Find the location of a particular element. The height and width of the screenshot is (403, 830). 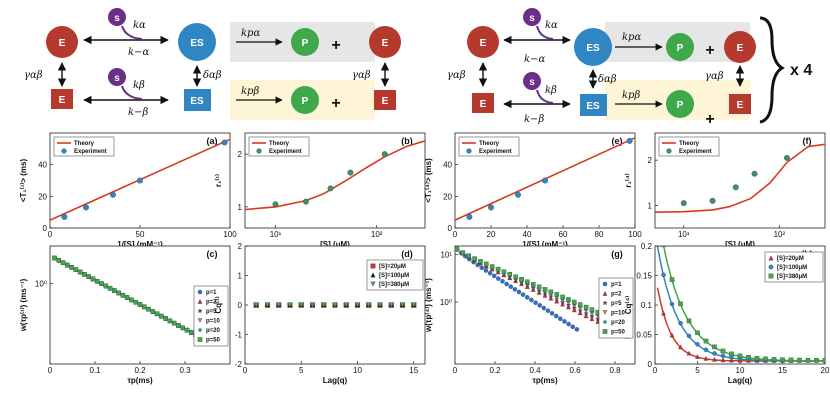

rate-k-minus-beta: k−β is located at coordinates (534, 119).